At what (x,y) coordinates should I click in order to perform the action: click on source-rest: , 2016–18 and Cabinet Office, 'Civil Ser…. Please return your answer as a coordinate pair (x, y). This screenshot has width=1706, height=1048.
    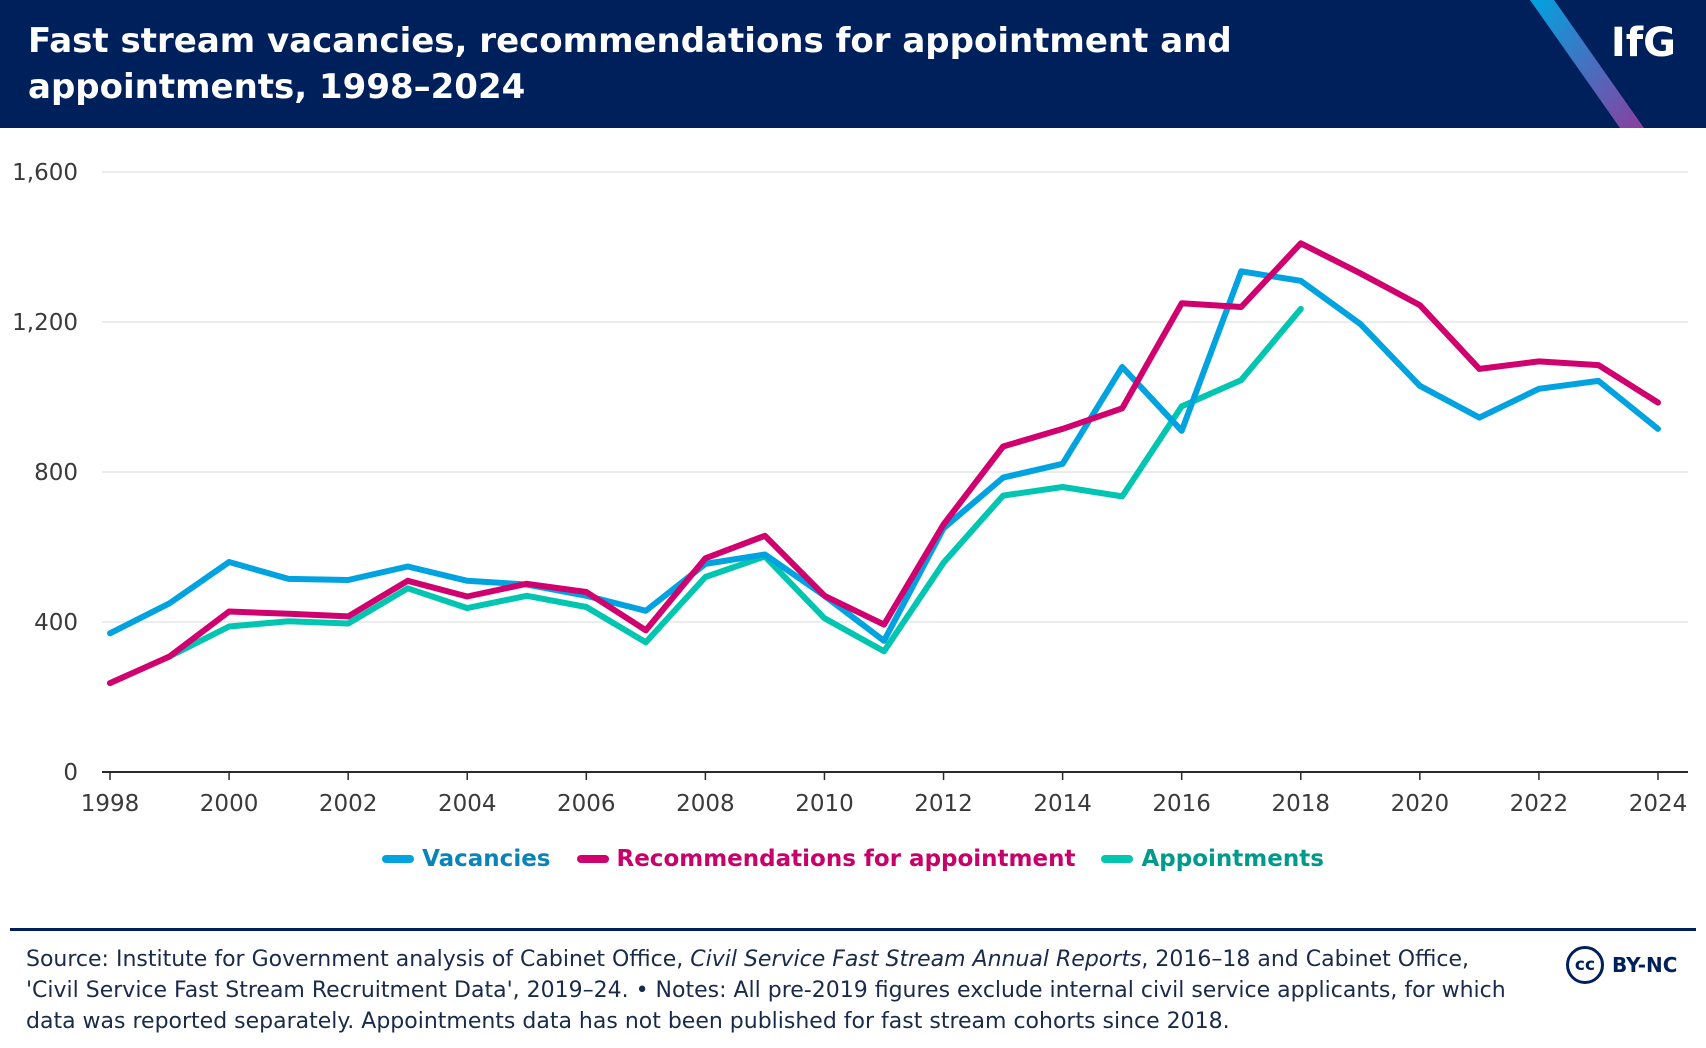
    Looking at the image, I should click on (766, 990).